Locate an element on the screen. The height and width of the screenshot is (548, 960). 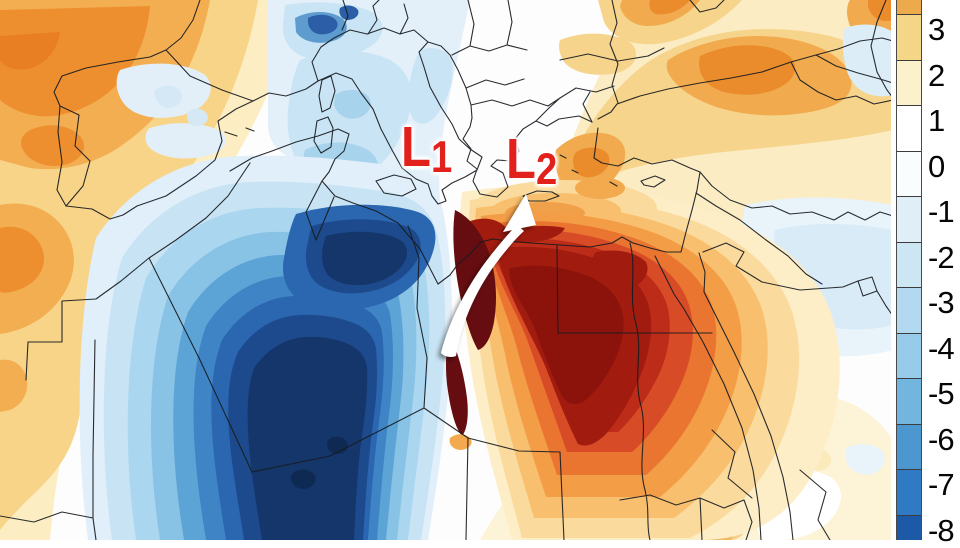
low1-letter: L is located at coordinates (416, 147).